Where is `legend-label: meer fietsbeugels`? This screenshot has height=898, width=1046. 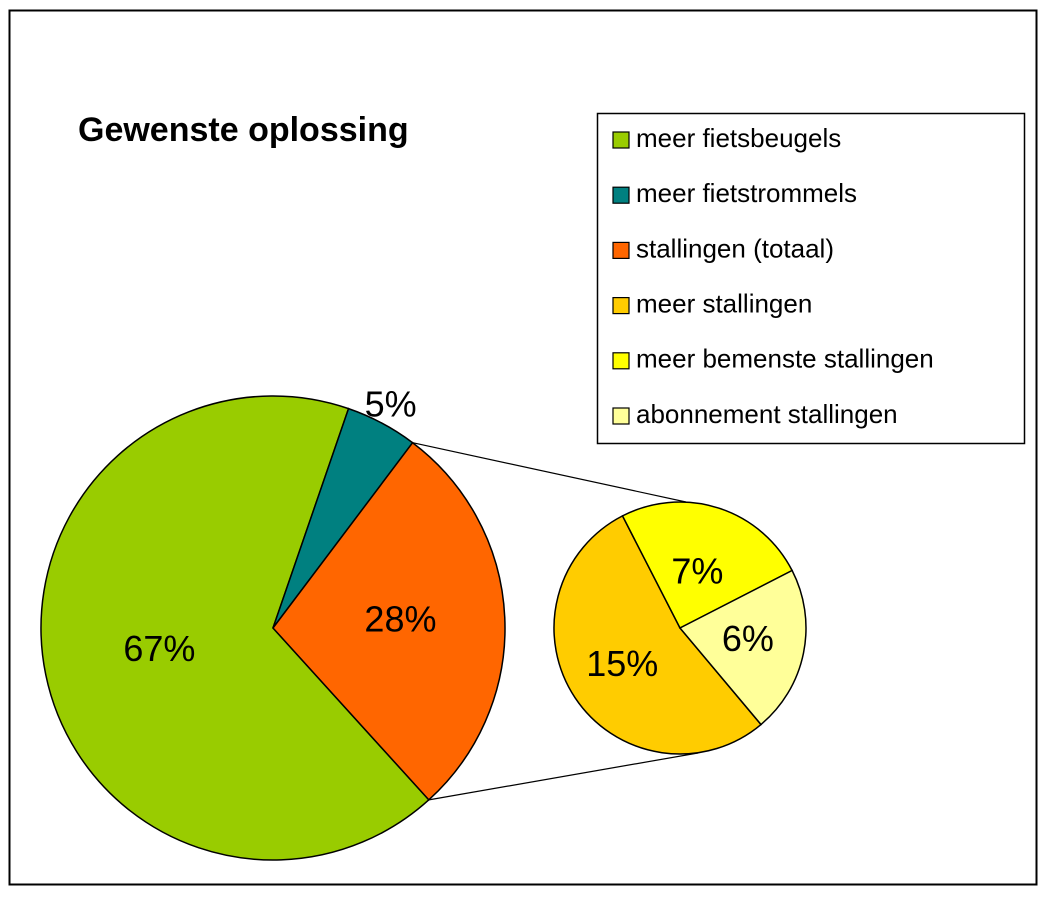
legend-label: meer fietsbeugels is located at coordinates (738, 138).